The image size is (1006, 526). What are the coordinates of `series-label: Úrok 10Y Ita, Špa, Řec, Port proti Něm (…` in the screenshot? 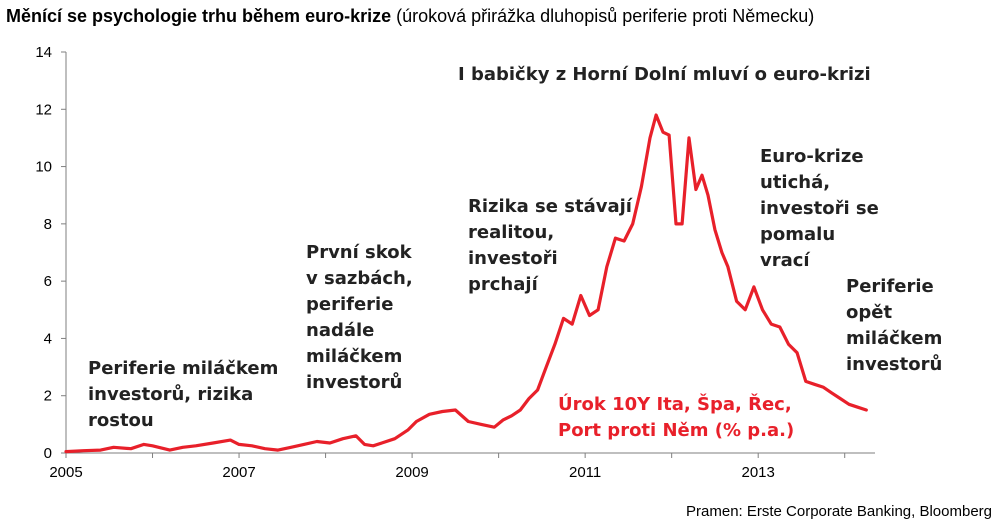 It's located at (676, 418).